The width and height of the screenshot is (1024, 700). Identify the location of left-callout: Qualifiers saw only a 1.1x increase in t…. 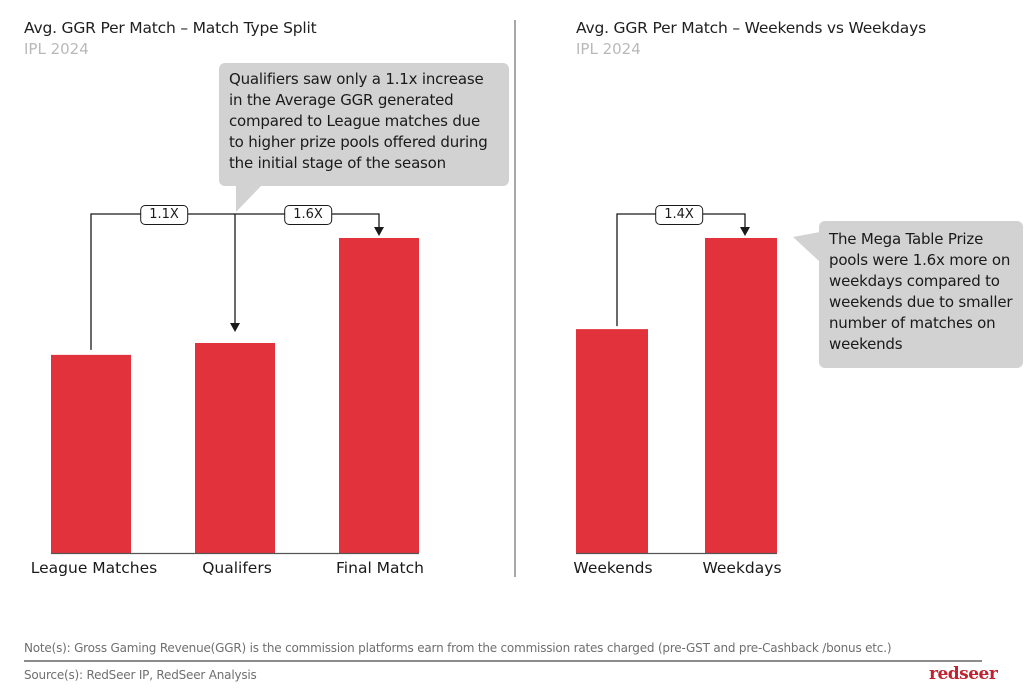
(364, 124).